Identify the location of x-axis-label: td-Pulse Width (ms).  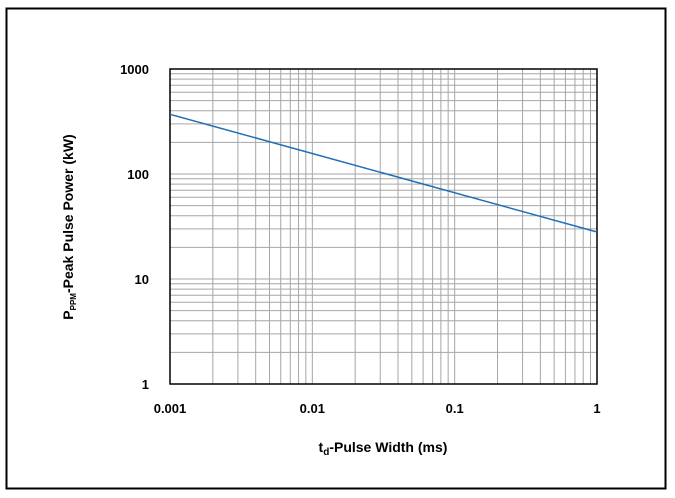
(383, 448).